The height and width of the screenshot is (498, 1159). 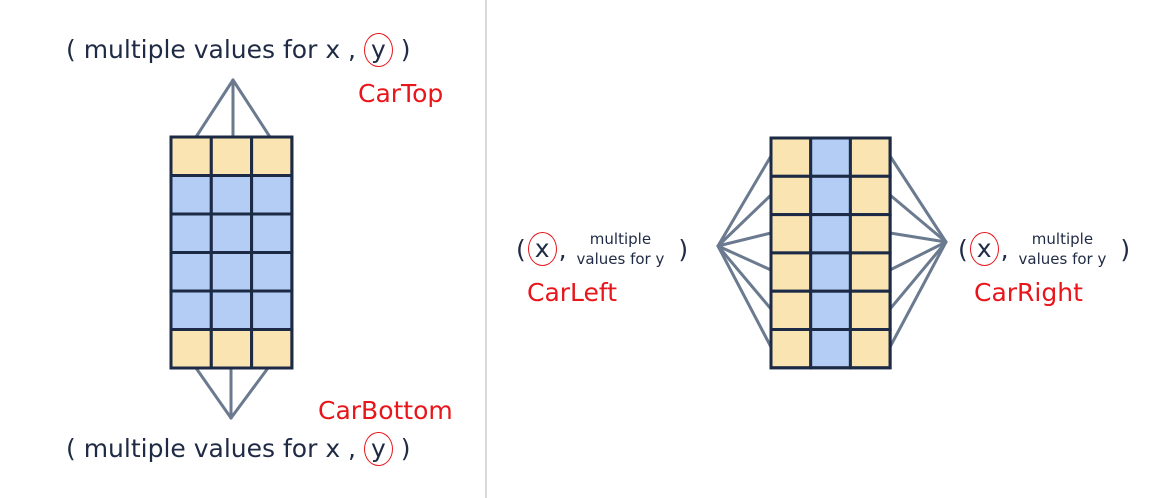 What do you see at coordinates (272, 272) in the screenshot?
I see `left-grid-cell-r3-c2` at bounding box center [272, 272].